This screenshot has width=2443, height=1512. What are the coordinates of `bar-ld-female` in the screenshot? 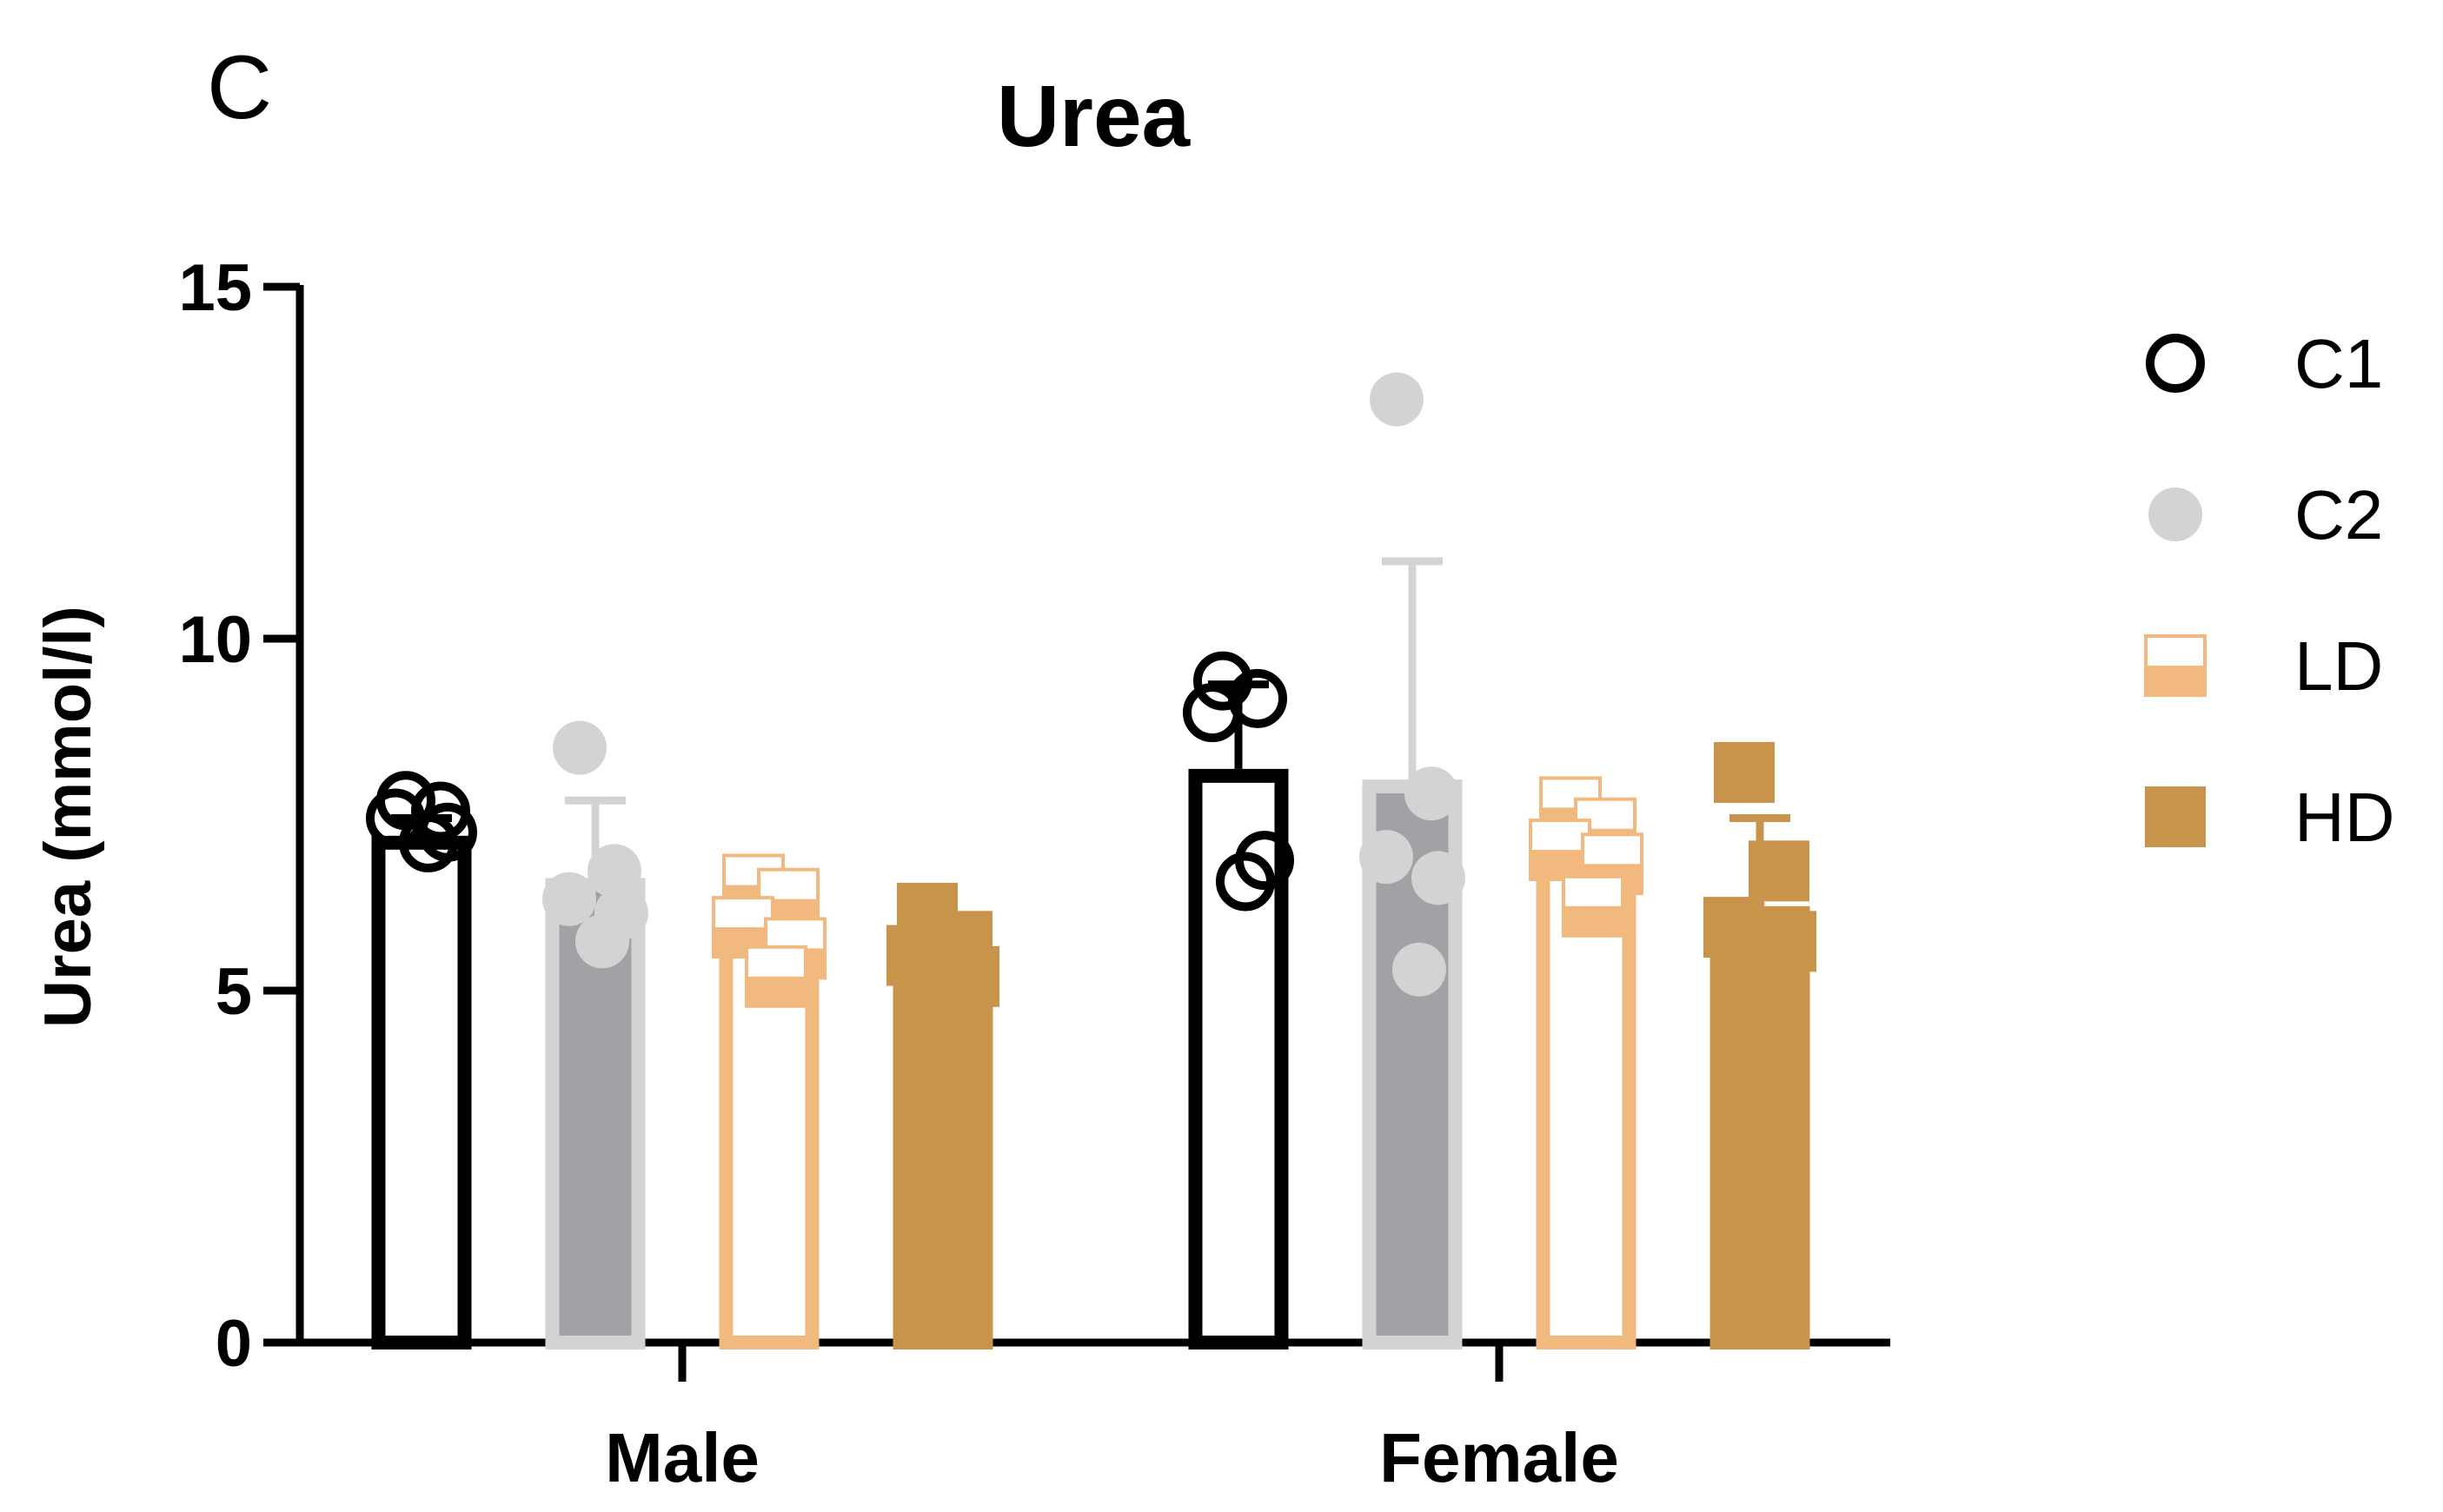 It's located at (1586, 1100).